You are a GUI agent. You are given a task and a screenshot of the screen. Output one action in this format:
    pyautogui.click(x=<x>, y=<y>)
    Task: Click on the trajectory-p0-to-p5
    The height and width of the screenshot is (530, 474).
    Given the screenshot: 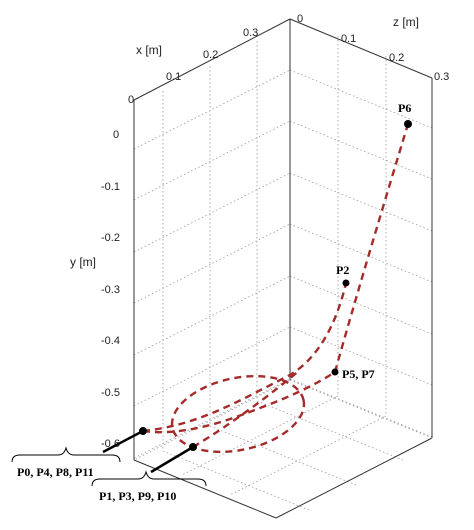 What is the action you would take?
    pyautogui.click(x=239, y=402)
    